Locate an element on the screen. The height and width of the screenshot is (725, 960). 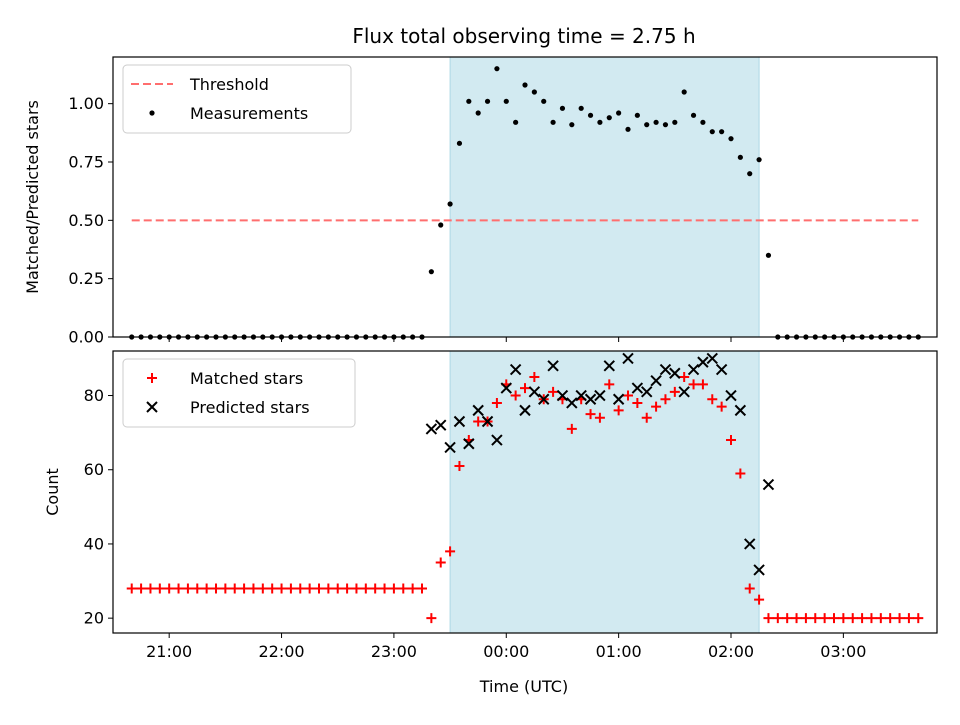
legend: Matched stars Predicted stars is located at coordinates (239, 393).